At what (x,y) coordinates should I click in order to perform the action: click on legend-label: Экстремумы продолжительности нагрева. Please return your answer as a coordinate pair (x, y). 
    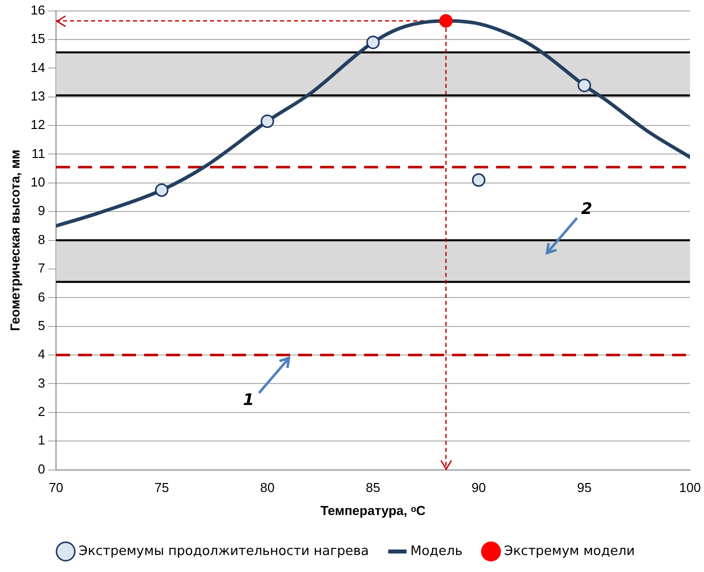
    Looking at the image, I should click on (223, 551).